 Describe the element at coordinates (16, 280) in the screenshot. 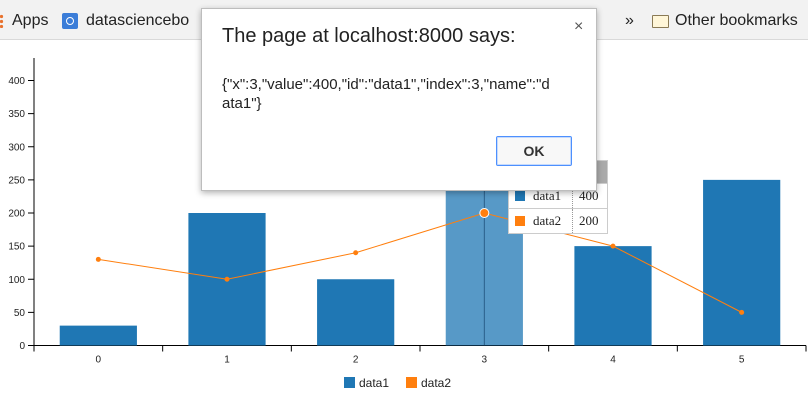

I see `y-tick-label: 100` at that location.